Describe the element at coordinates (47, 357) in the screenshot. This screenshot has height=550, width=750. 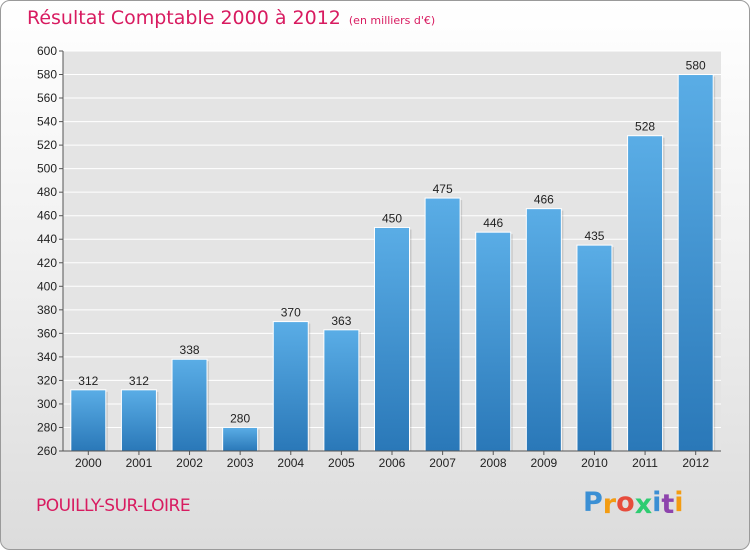
I see `y-tick-label: 340` at that location.